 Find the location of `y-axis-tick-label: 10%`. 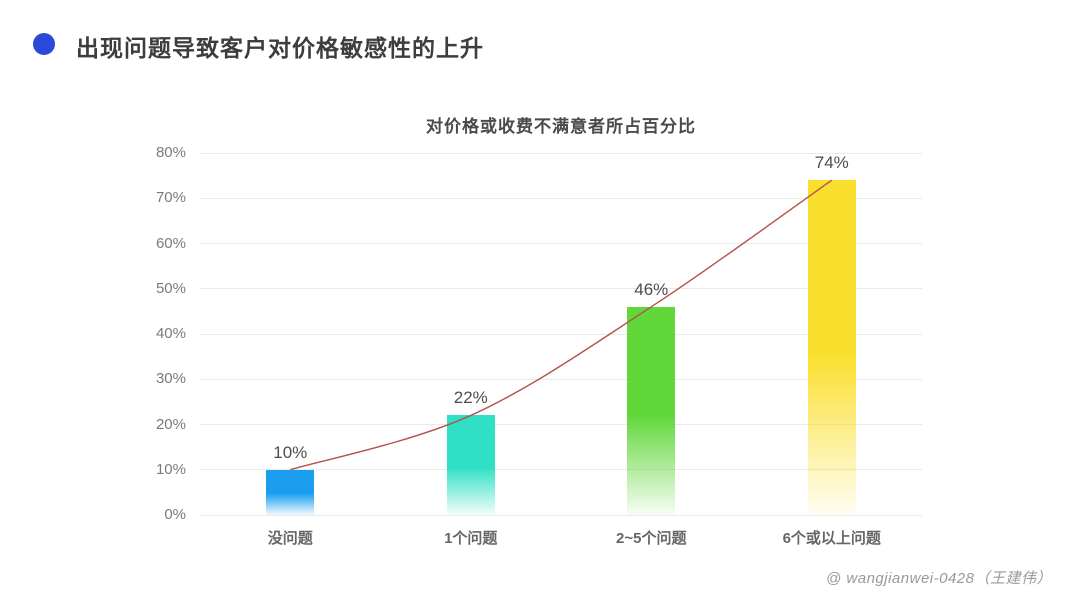

y-axis-tick-label: 10% is located at coordinates (170, 469).